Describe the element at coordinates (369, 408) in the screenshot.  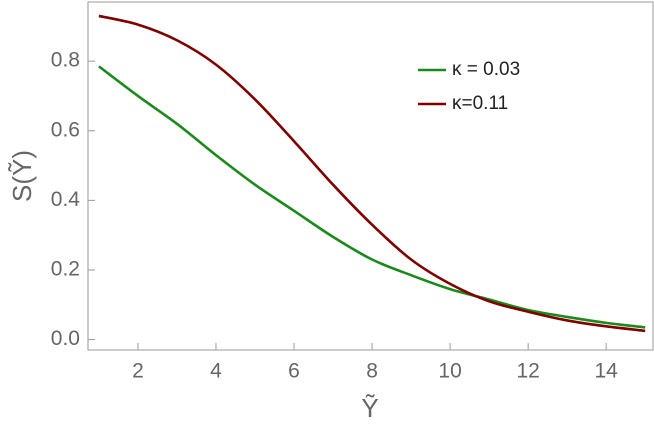
I see `x-axis-label: Ỹ` at that location.